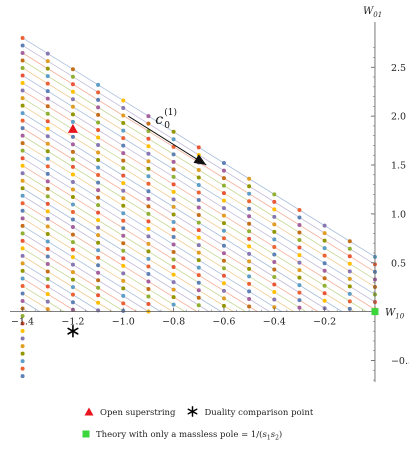 The image size is (409, 453). Describe the element at coordinates (86, 435) in the screenshot. I see `green-square-icon` at that location.